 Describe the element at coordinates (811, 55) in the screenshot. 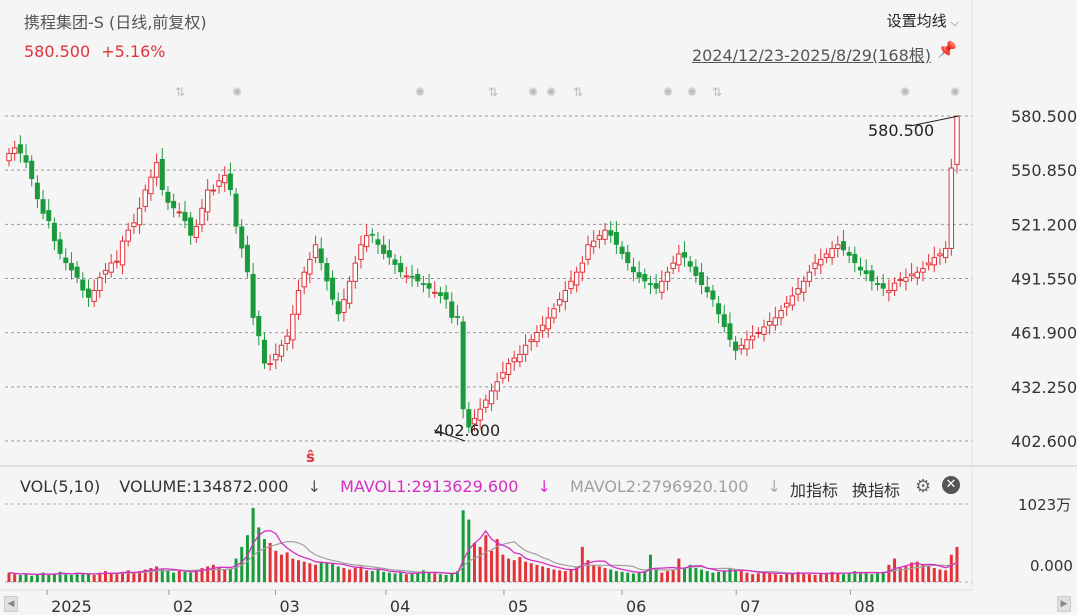

I see `date-range-link: 2024/12/23-2025/8/29(168根)` at that location.